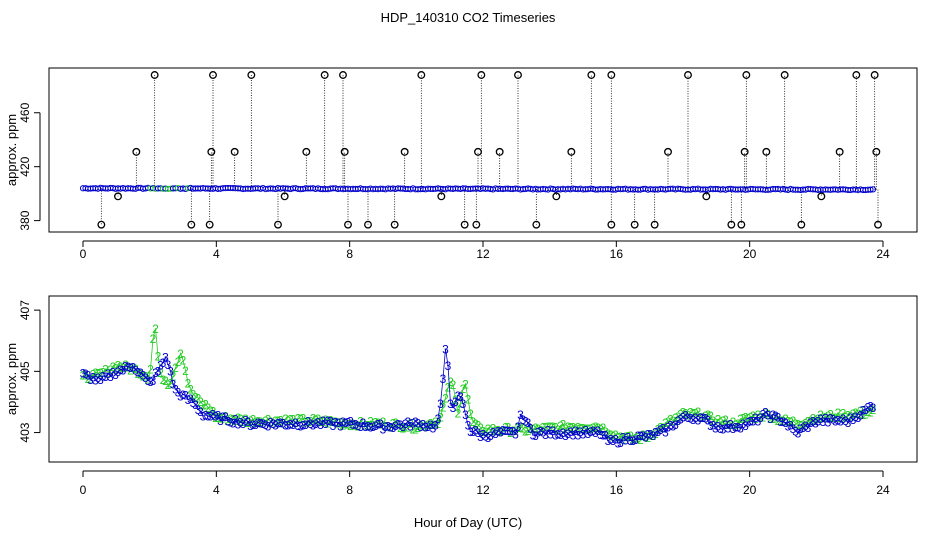  What do you see at coordinates (11, 379) in the screenshot?
I see `bottom-y-axis-label: approx. ppm` at bounding box center [11, 379].